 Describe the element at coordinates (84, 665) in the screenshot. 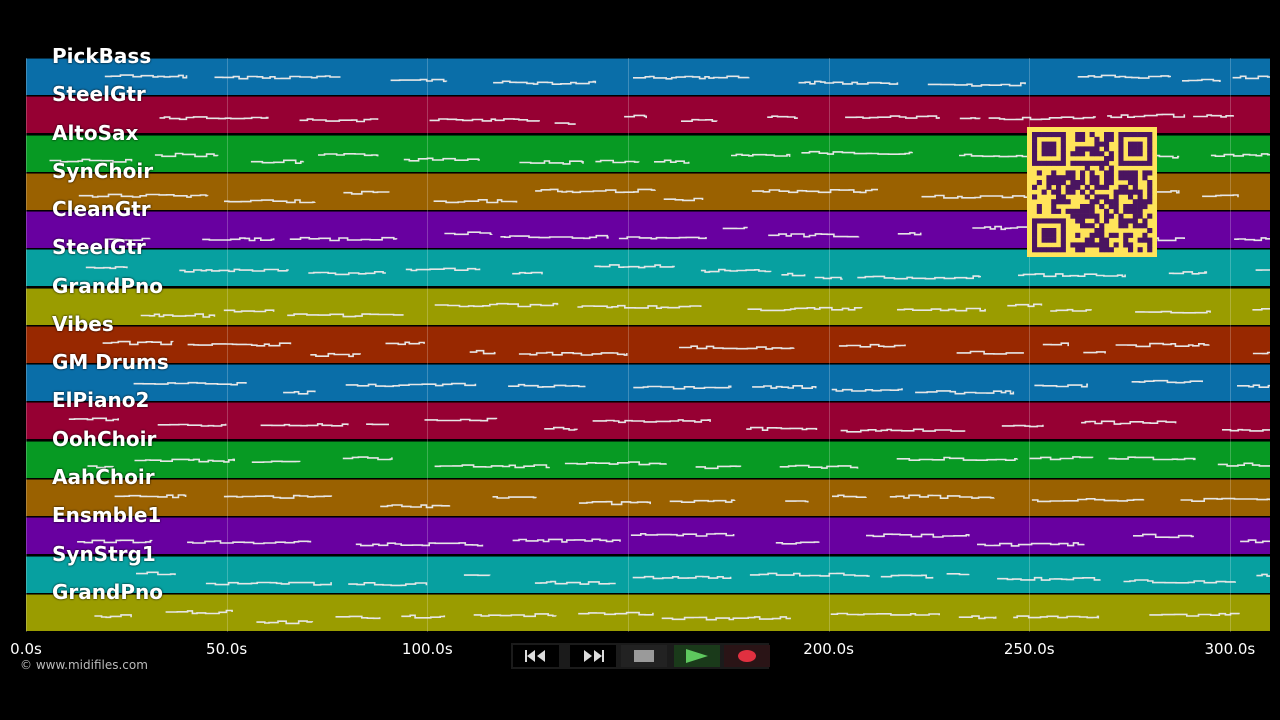

I see `copyright-text: © www.midifiles.com` at that location.